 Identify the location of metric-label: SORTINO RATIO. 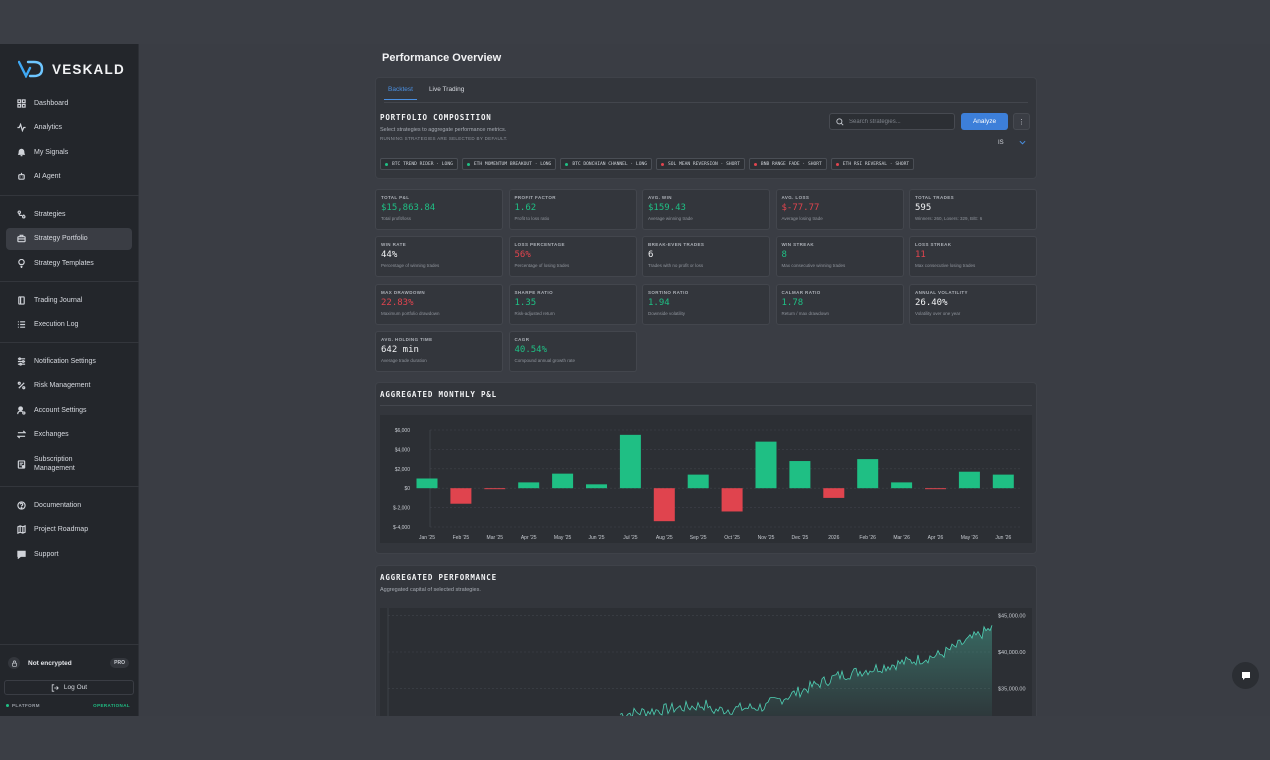
(668, 292).